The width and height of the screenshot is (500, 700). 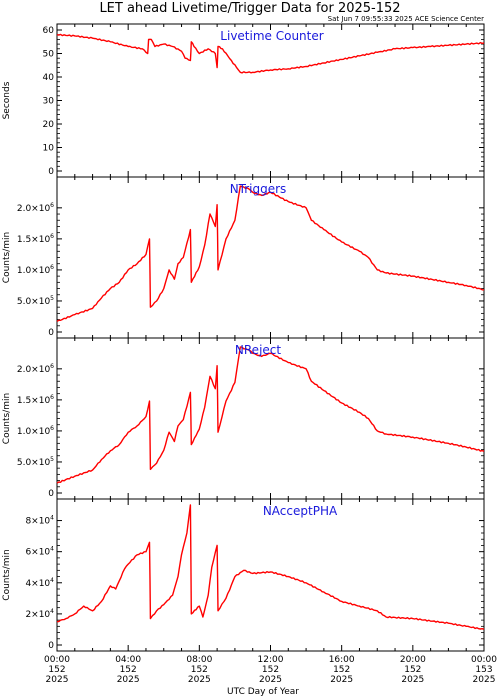 I want to click on x-tick-label: 08:00, so click(x=199, y=660).